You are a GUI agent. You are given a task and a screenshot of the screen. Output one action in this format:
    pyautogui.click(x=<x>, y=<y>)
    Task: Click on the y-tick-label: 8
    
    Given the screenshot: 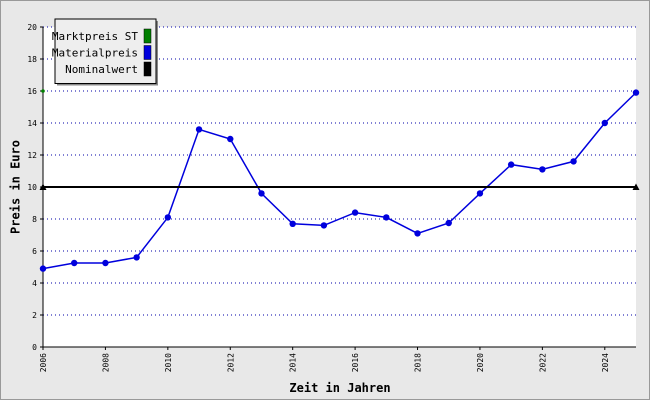 What is the action you would take?
    pyautogui.click(x=34, y=219)
    